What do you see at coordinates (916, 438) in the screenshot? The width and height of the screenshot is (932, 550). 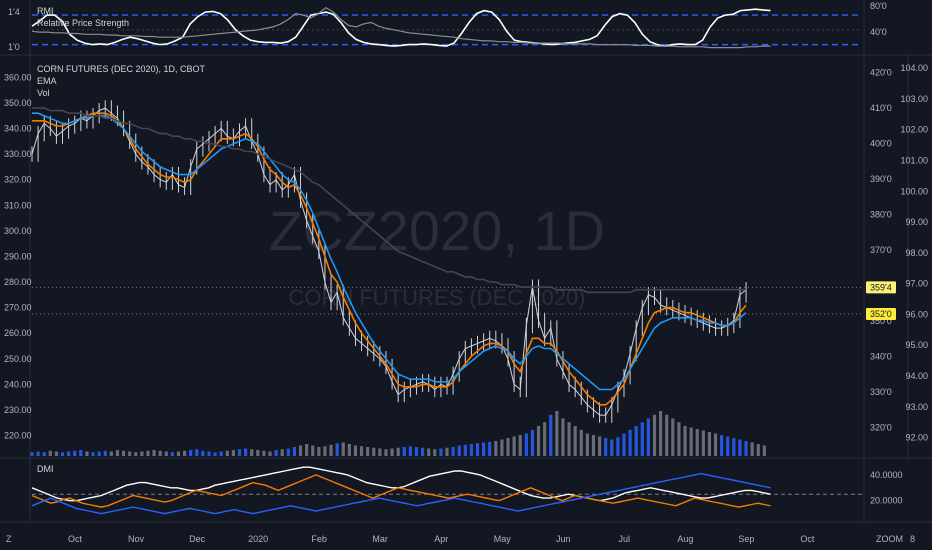 I see `right-axis-index-tick-label: 92.00` at bounding box center [916, 438].